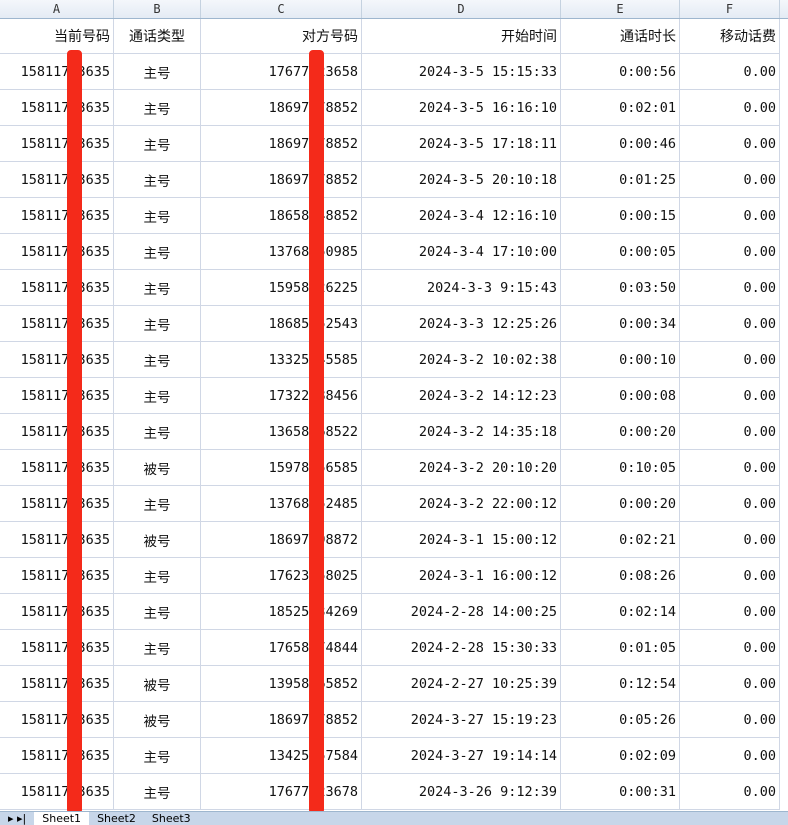 The width and height of the screenshot is (788, 825). What do you see at coordinates (281, 323) in the screenshot?
I see `cell: 18685552543` at bounding box center [281, 323].